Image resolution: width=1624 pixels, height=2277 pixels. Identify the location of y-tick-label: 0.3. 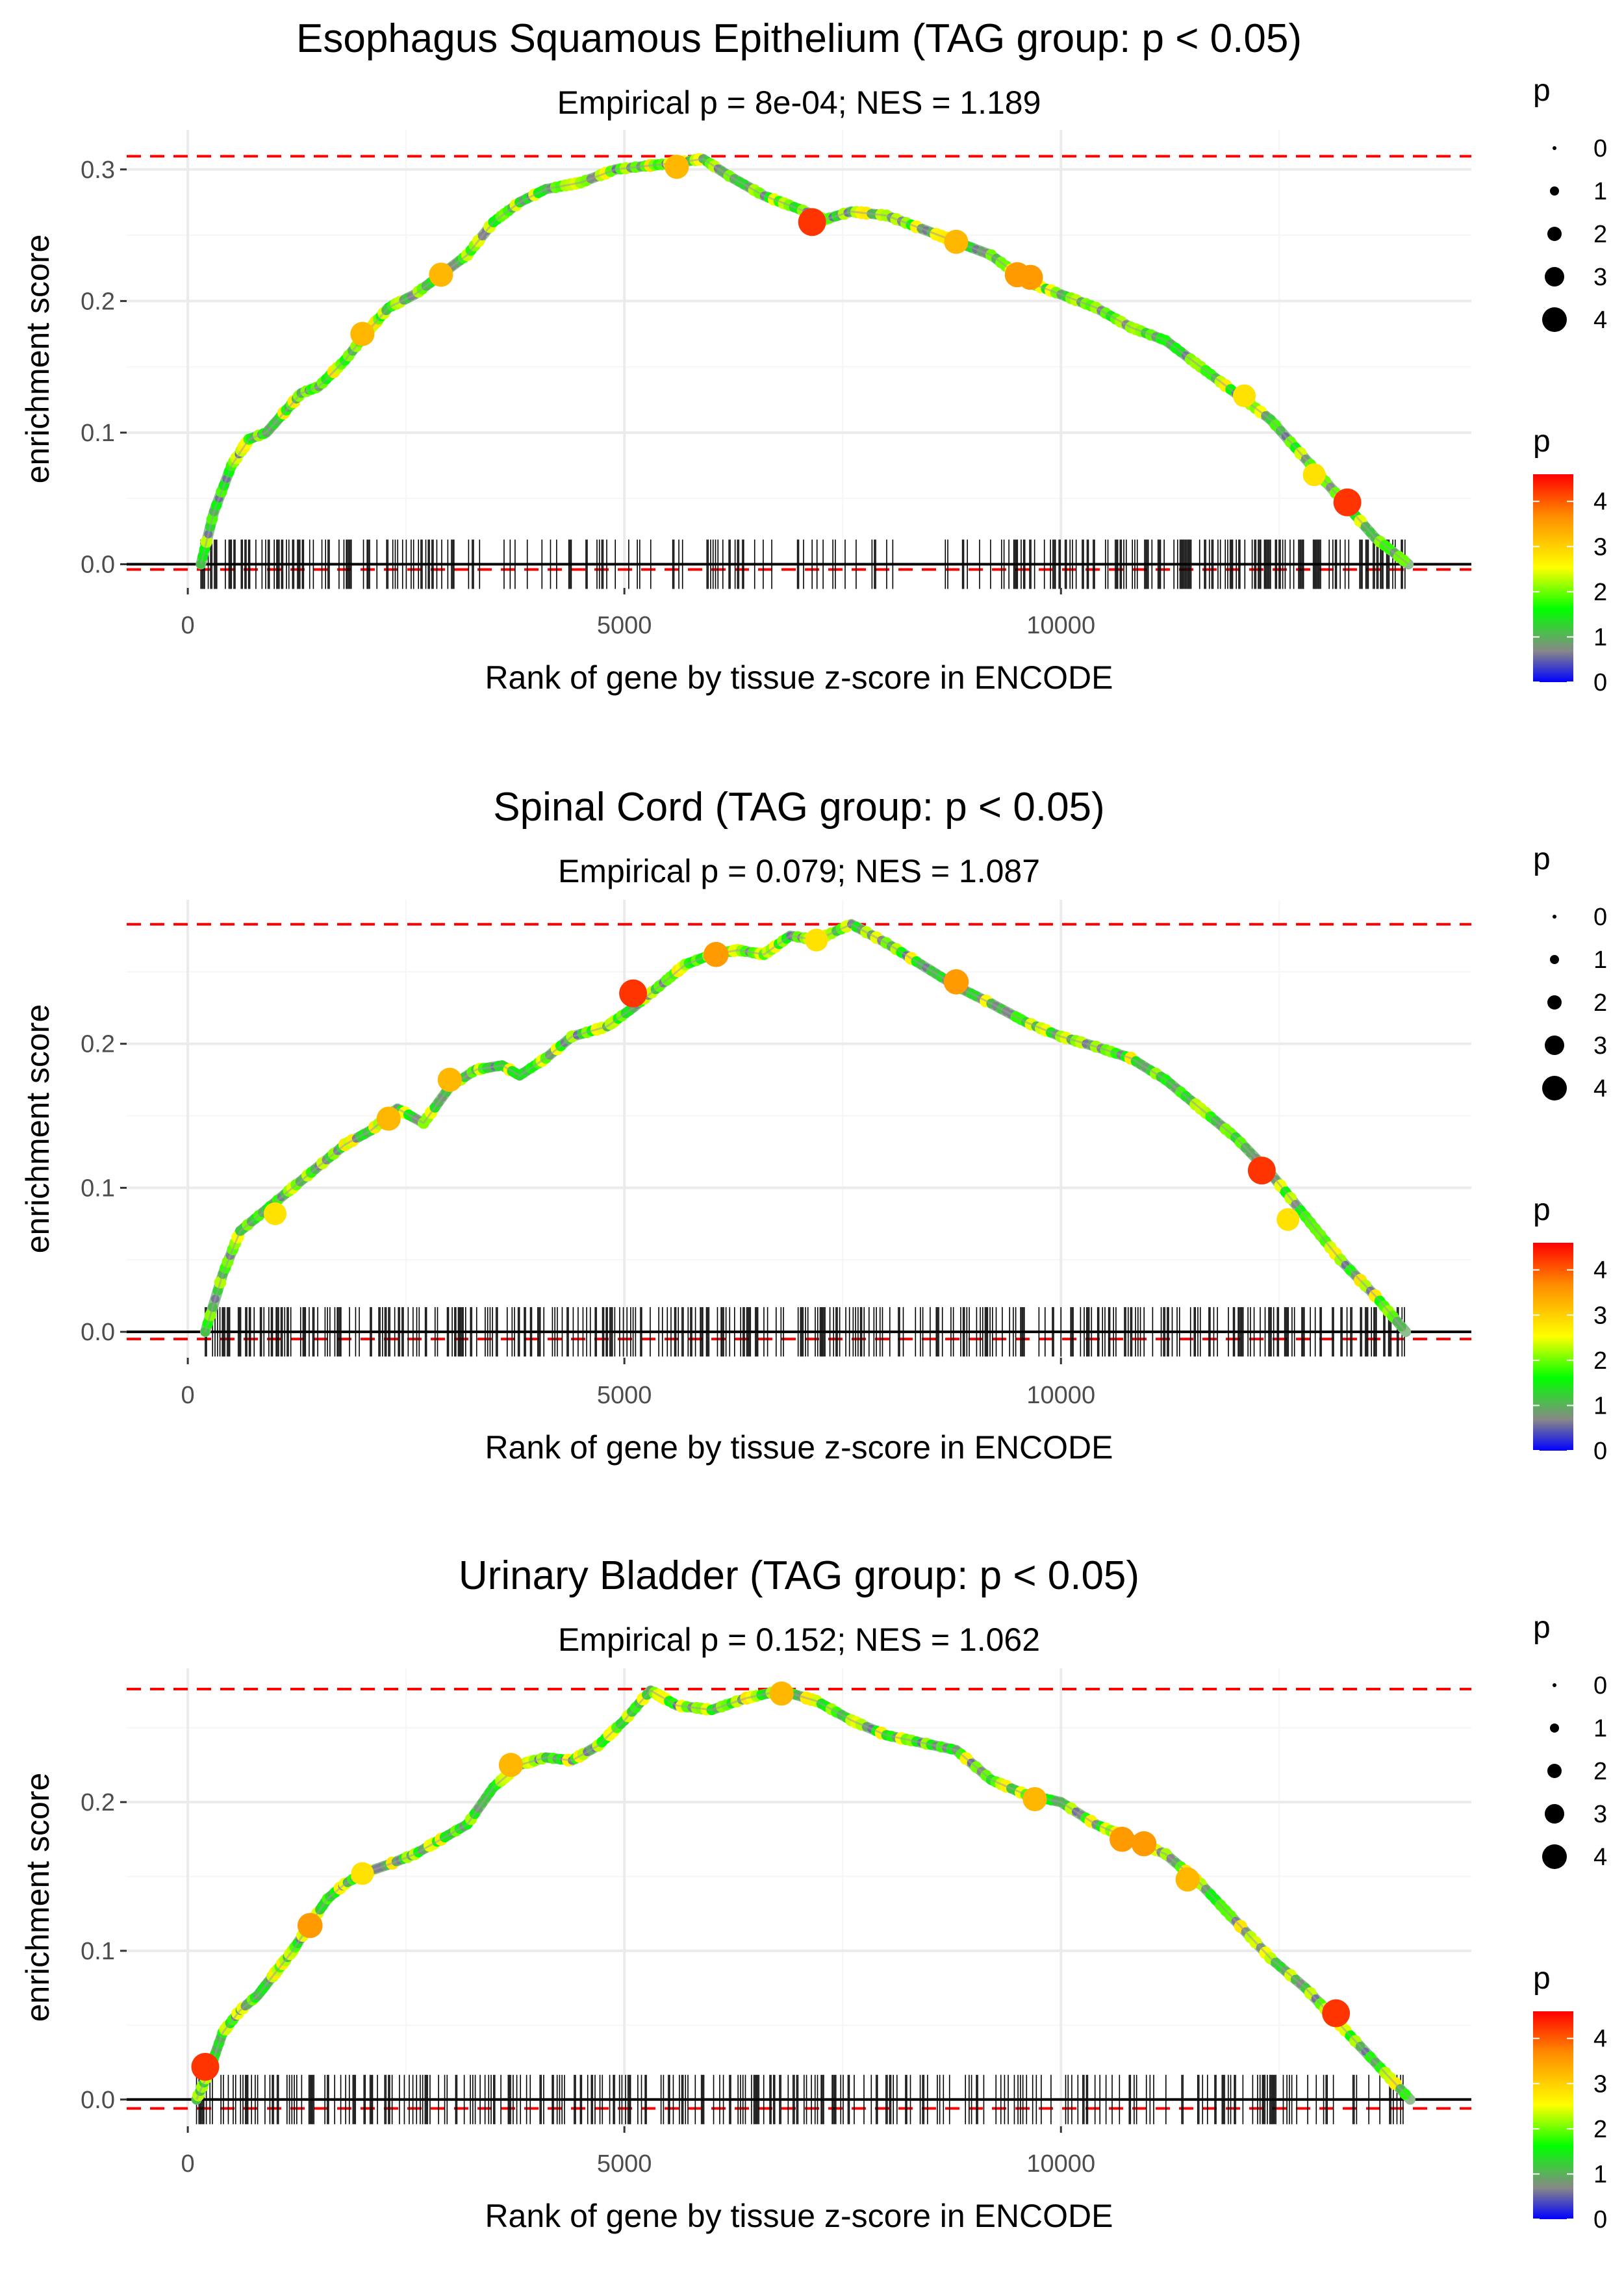
(98, 171).